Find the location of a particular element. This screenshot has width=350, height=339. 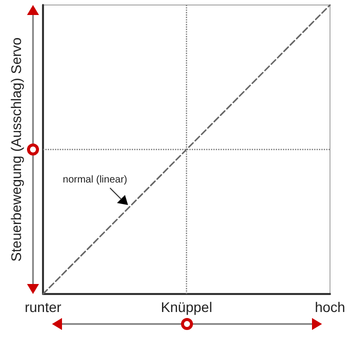

x-tick-label: Knüppel is located at coordinates (186, 307).